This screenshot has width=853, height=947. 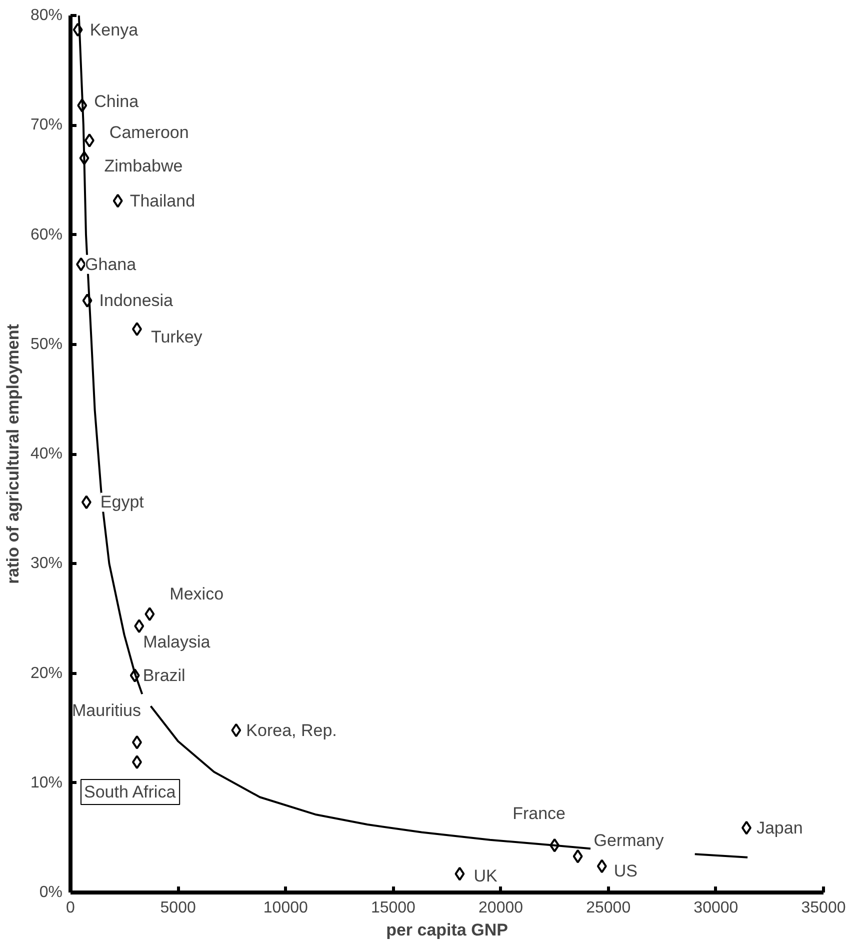 What do you see at coordinates (46, 673) in the screenshot?
I see `y-tick-label: 20%` at bounding box center [46, 673].